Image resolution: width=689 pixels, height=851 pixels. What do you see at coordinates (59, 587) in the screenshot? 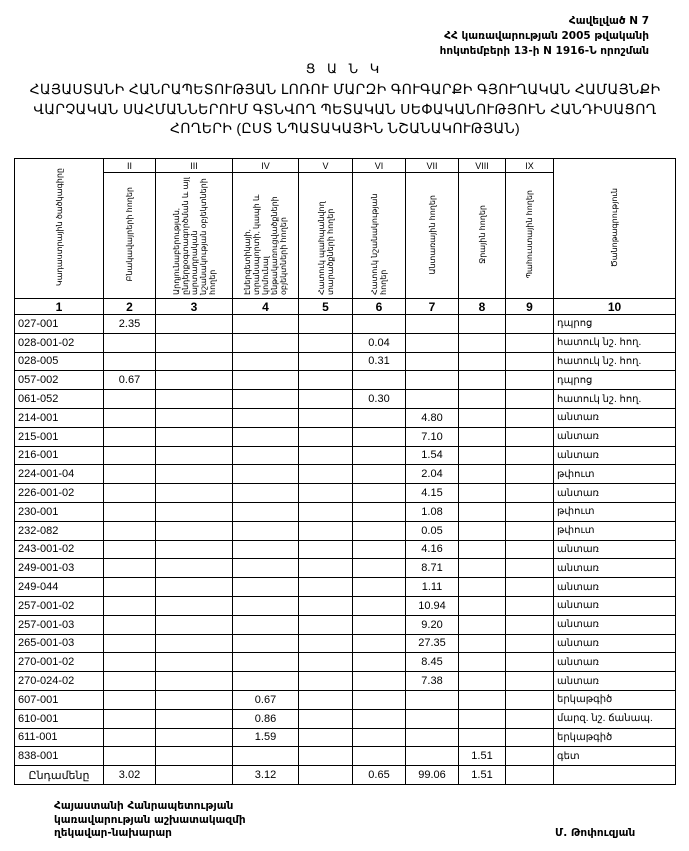
I see `cadastral-code: 249-044` at bounding box center [59, 587].